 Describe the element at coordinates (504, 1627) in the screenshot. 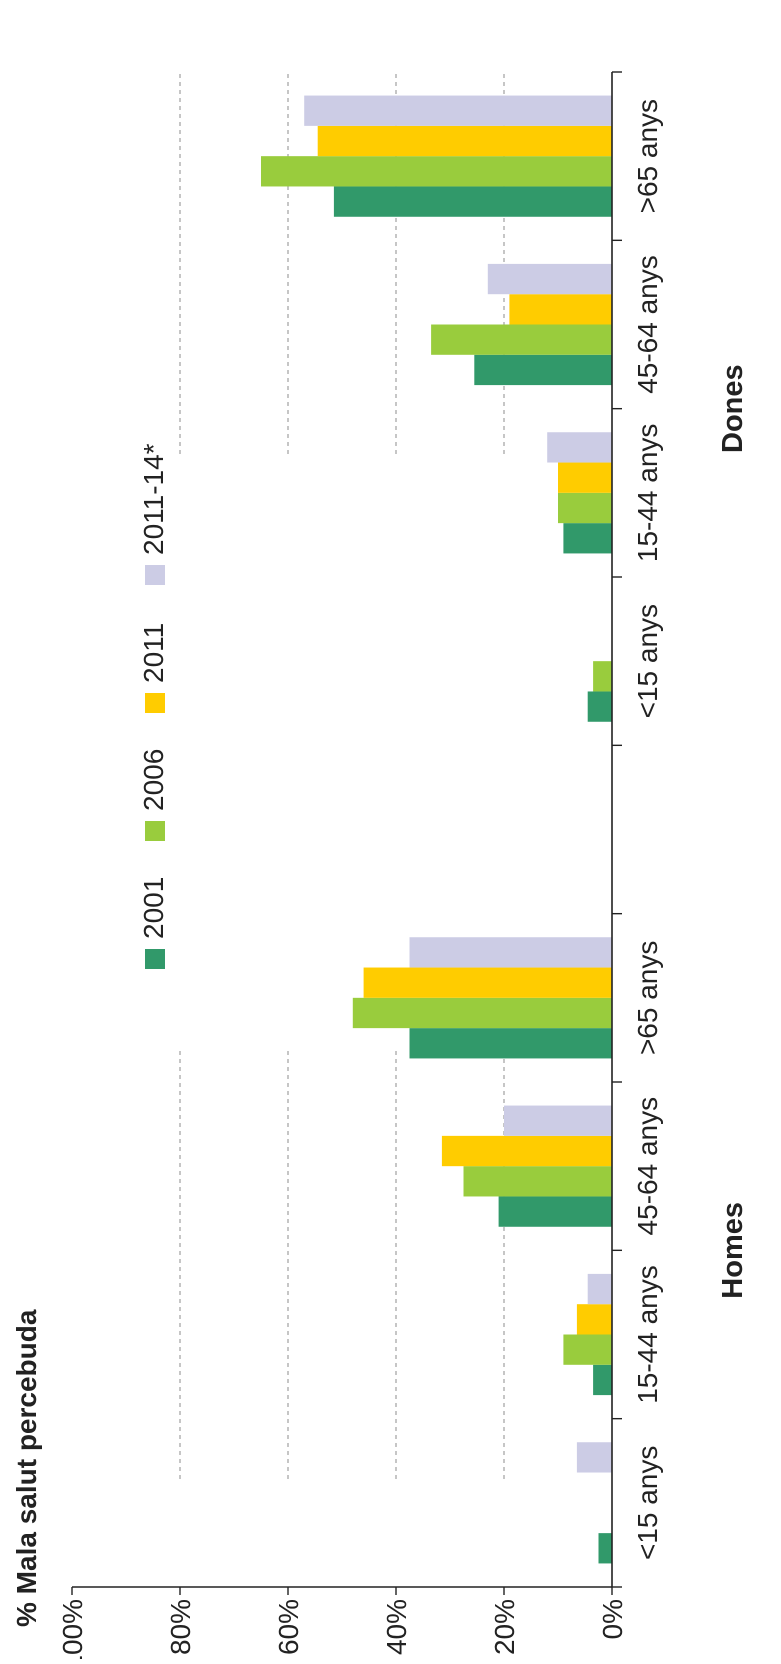

I see `y-tick-label: 20%` at that location.